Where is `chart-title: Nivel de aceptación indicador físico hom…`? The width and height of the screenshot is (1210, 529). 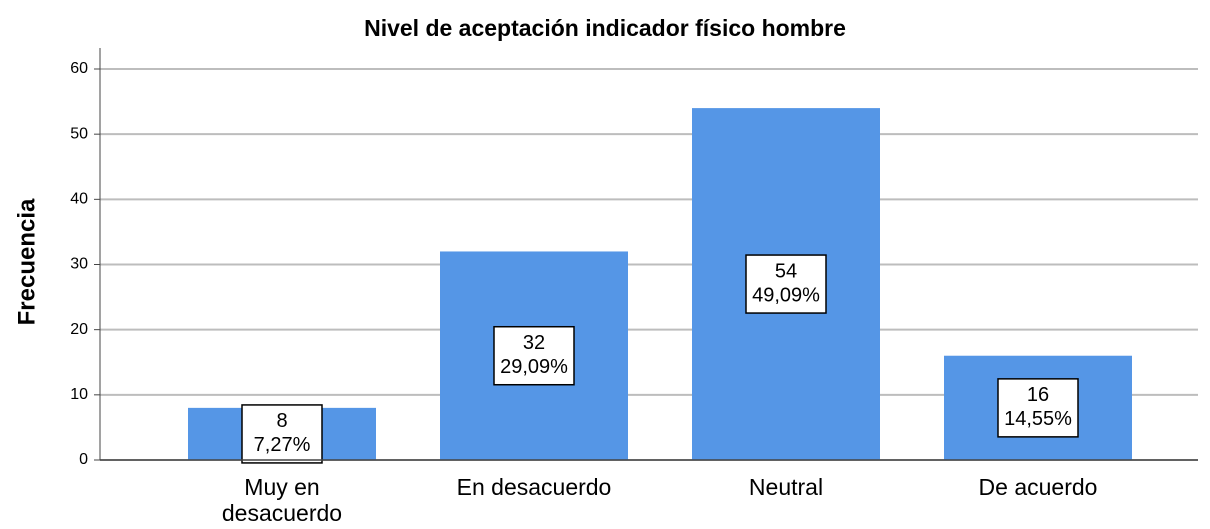
chart-title: Nivel de aceptación indicador físico hom… is located at coordinates (605, 28).